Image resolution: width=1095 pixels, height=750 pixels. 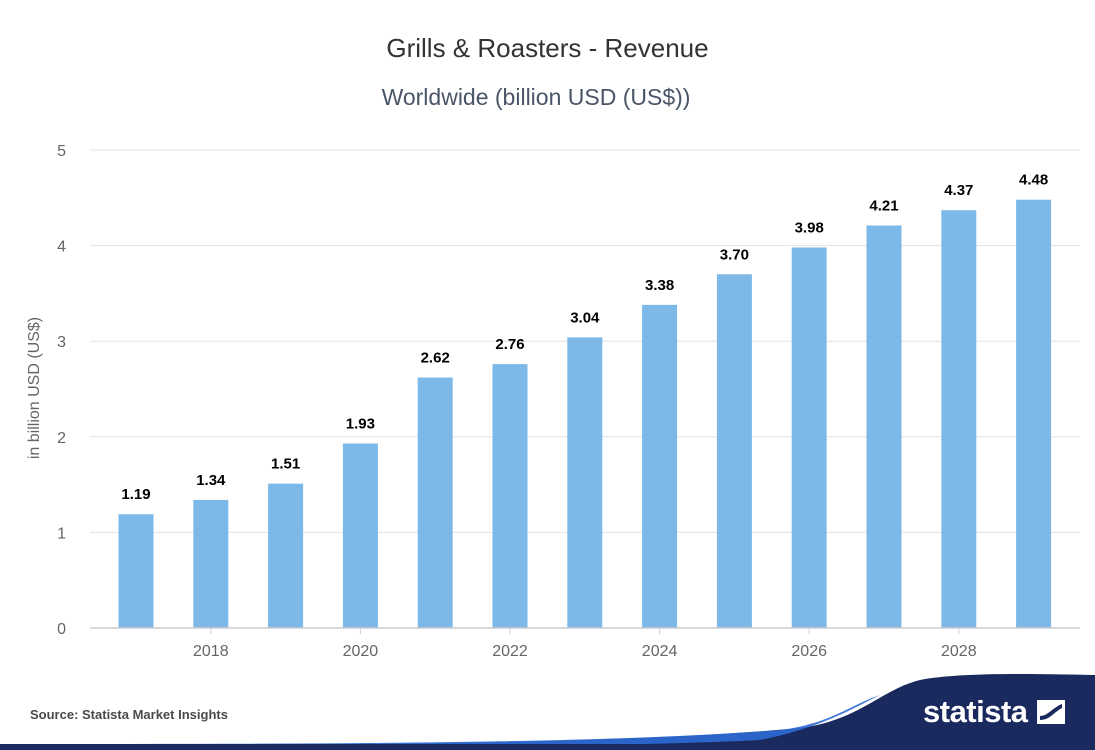 I want to click on bar-2026, so click(x=809, y=437).